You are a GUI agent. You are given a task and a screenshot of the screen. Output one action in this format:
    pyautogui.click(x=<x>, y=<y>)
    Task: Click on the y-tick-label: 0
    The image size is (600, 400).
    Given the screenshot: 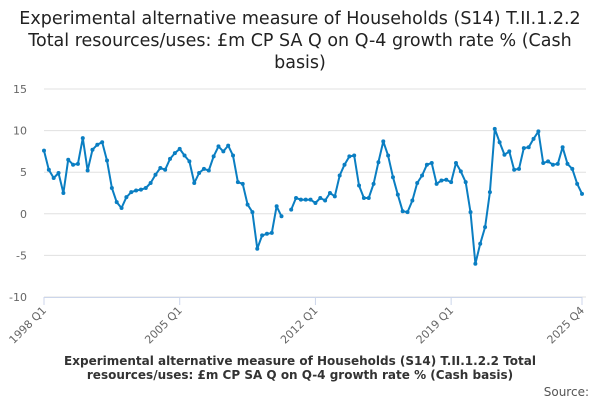 What is the action you would take?
    pyautogui.click(x=23, y=214)
    